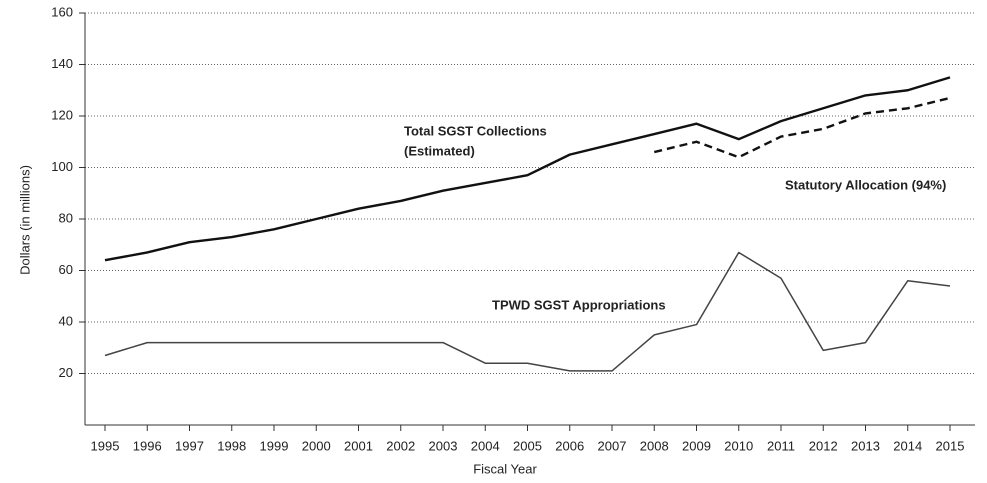 This screenshot has height=483, width=987. What do you see at coordinates (274, 445) in the screenshot?
I see `x-tick-label: 1999` at bounding box center [274, 445].